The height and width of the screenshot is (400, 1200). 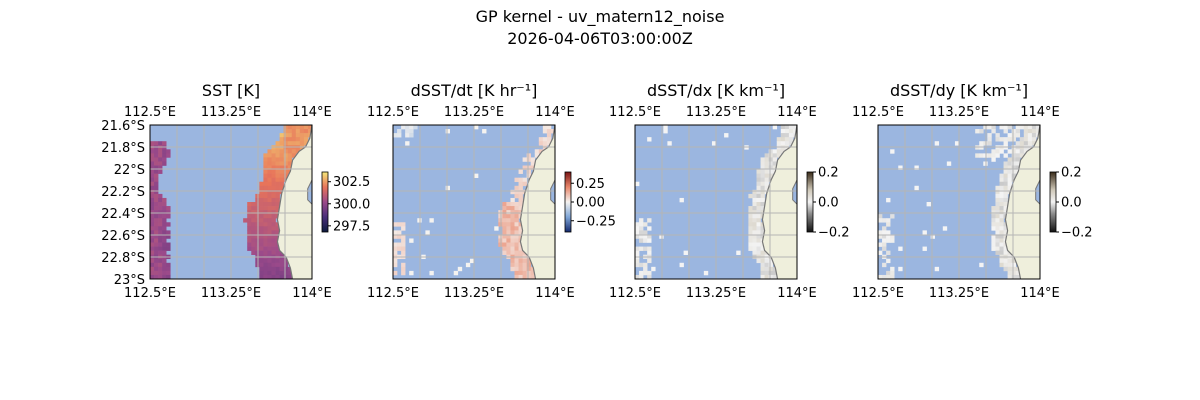 What do you see at coordinates (150, 112) in the screenshot?
I see `x-tick-label-top: 112.5°E` at bounding box center [150, 112].